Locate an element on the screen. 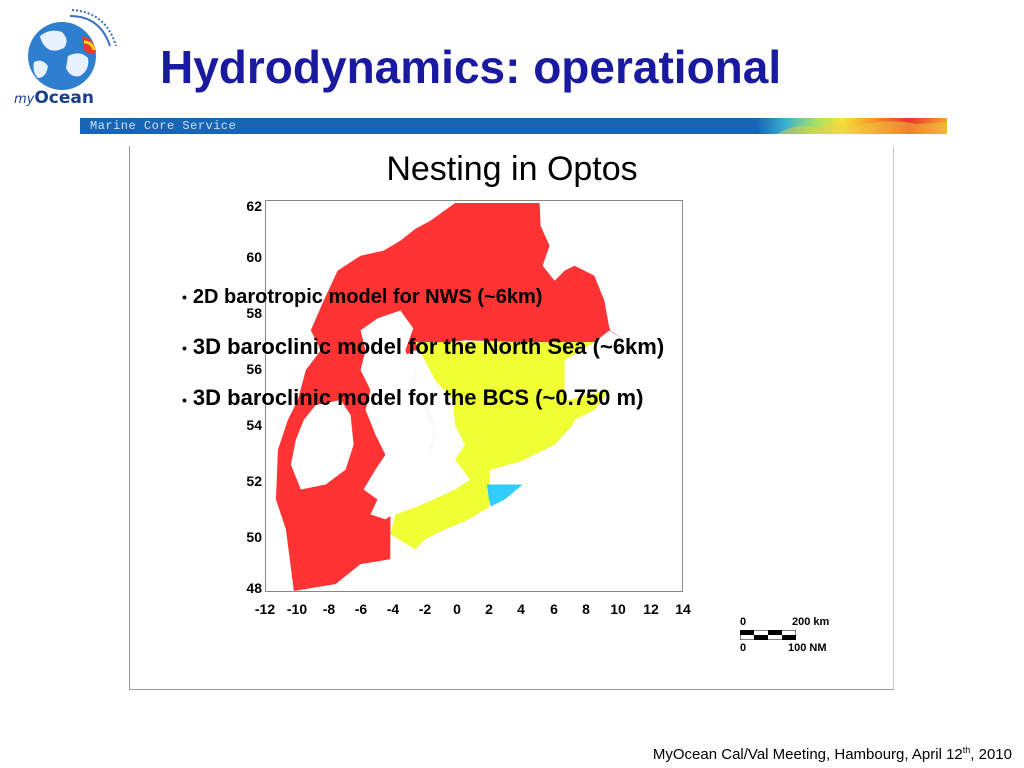 The height and width of the screenshot is (768, 1024). scandinavia-land is located at coordinates (610, 265).